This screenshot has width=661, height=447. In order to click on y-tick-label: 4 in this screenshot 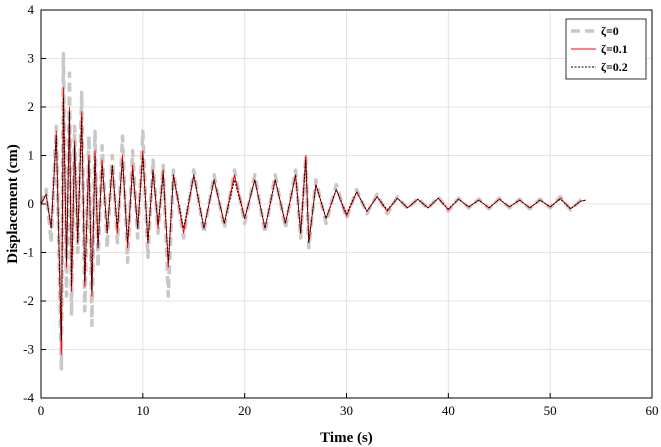, I will do `click(31, 9)`.